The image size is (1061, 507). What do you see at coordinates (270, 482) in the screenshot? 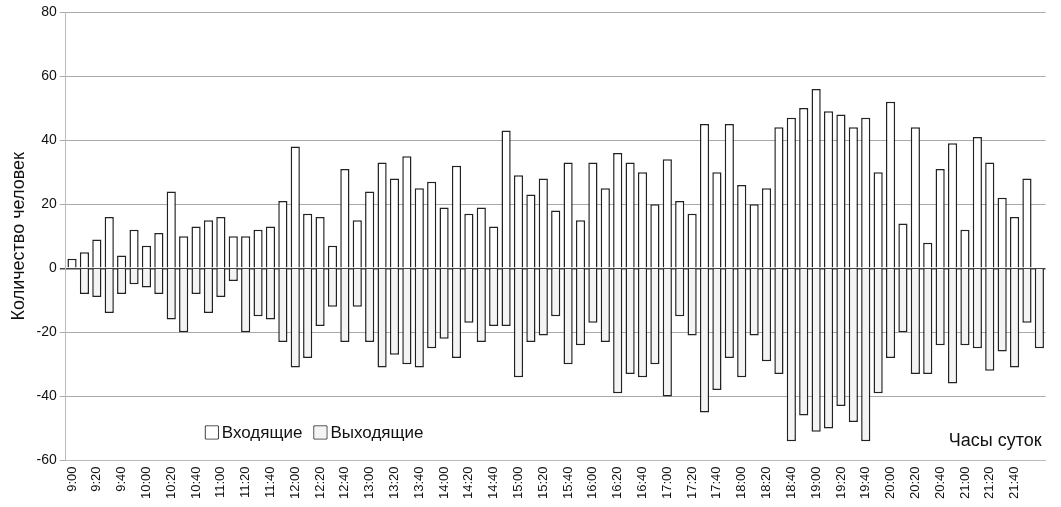
I see `x-tick-label: 11:40` at bounding box center [270, 482].